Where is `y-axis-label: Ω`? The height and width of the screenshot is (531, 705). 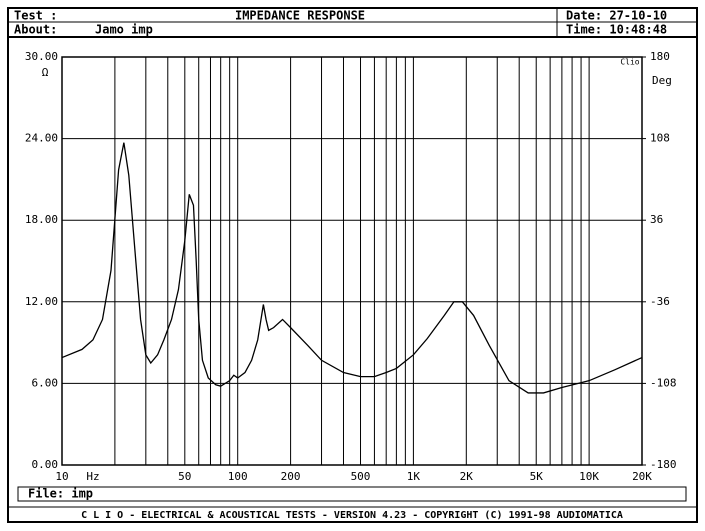
y-axis-label: Ω is located at coordinates (45, 72).